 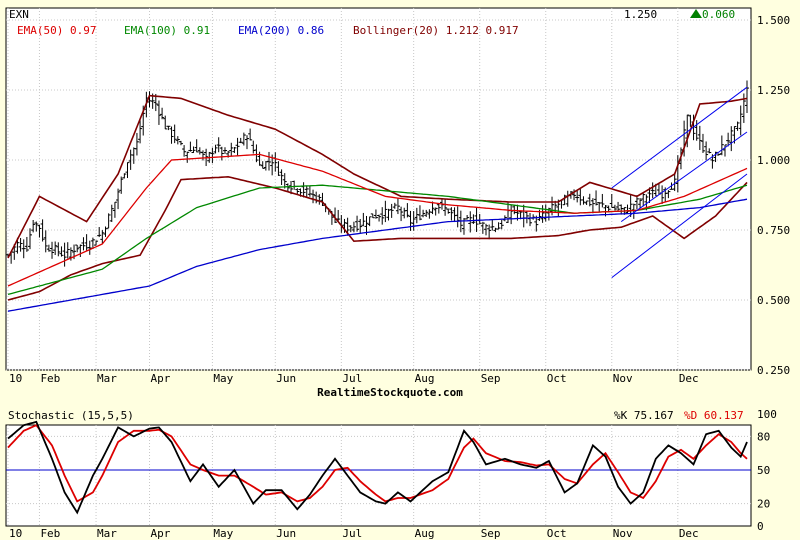 I want to click on stochastic-x-tick-label: Feb, so click(x=50, y=533).